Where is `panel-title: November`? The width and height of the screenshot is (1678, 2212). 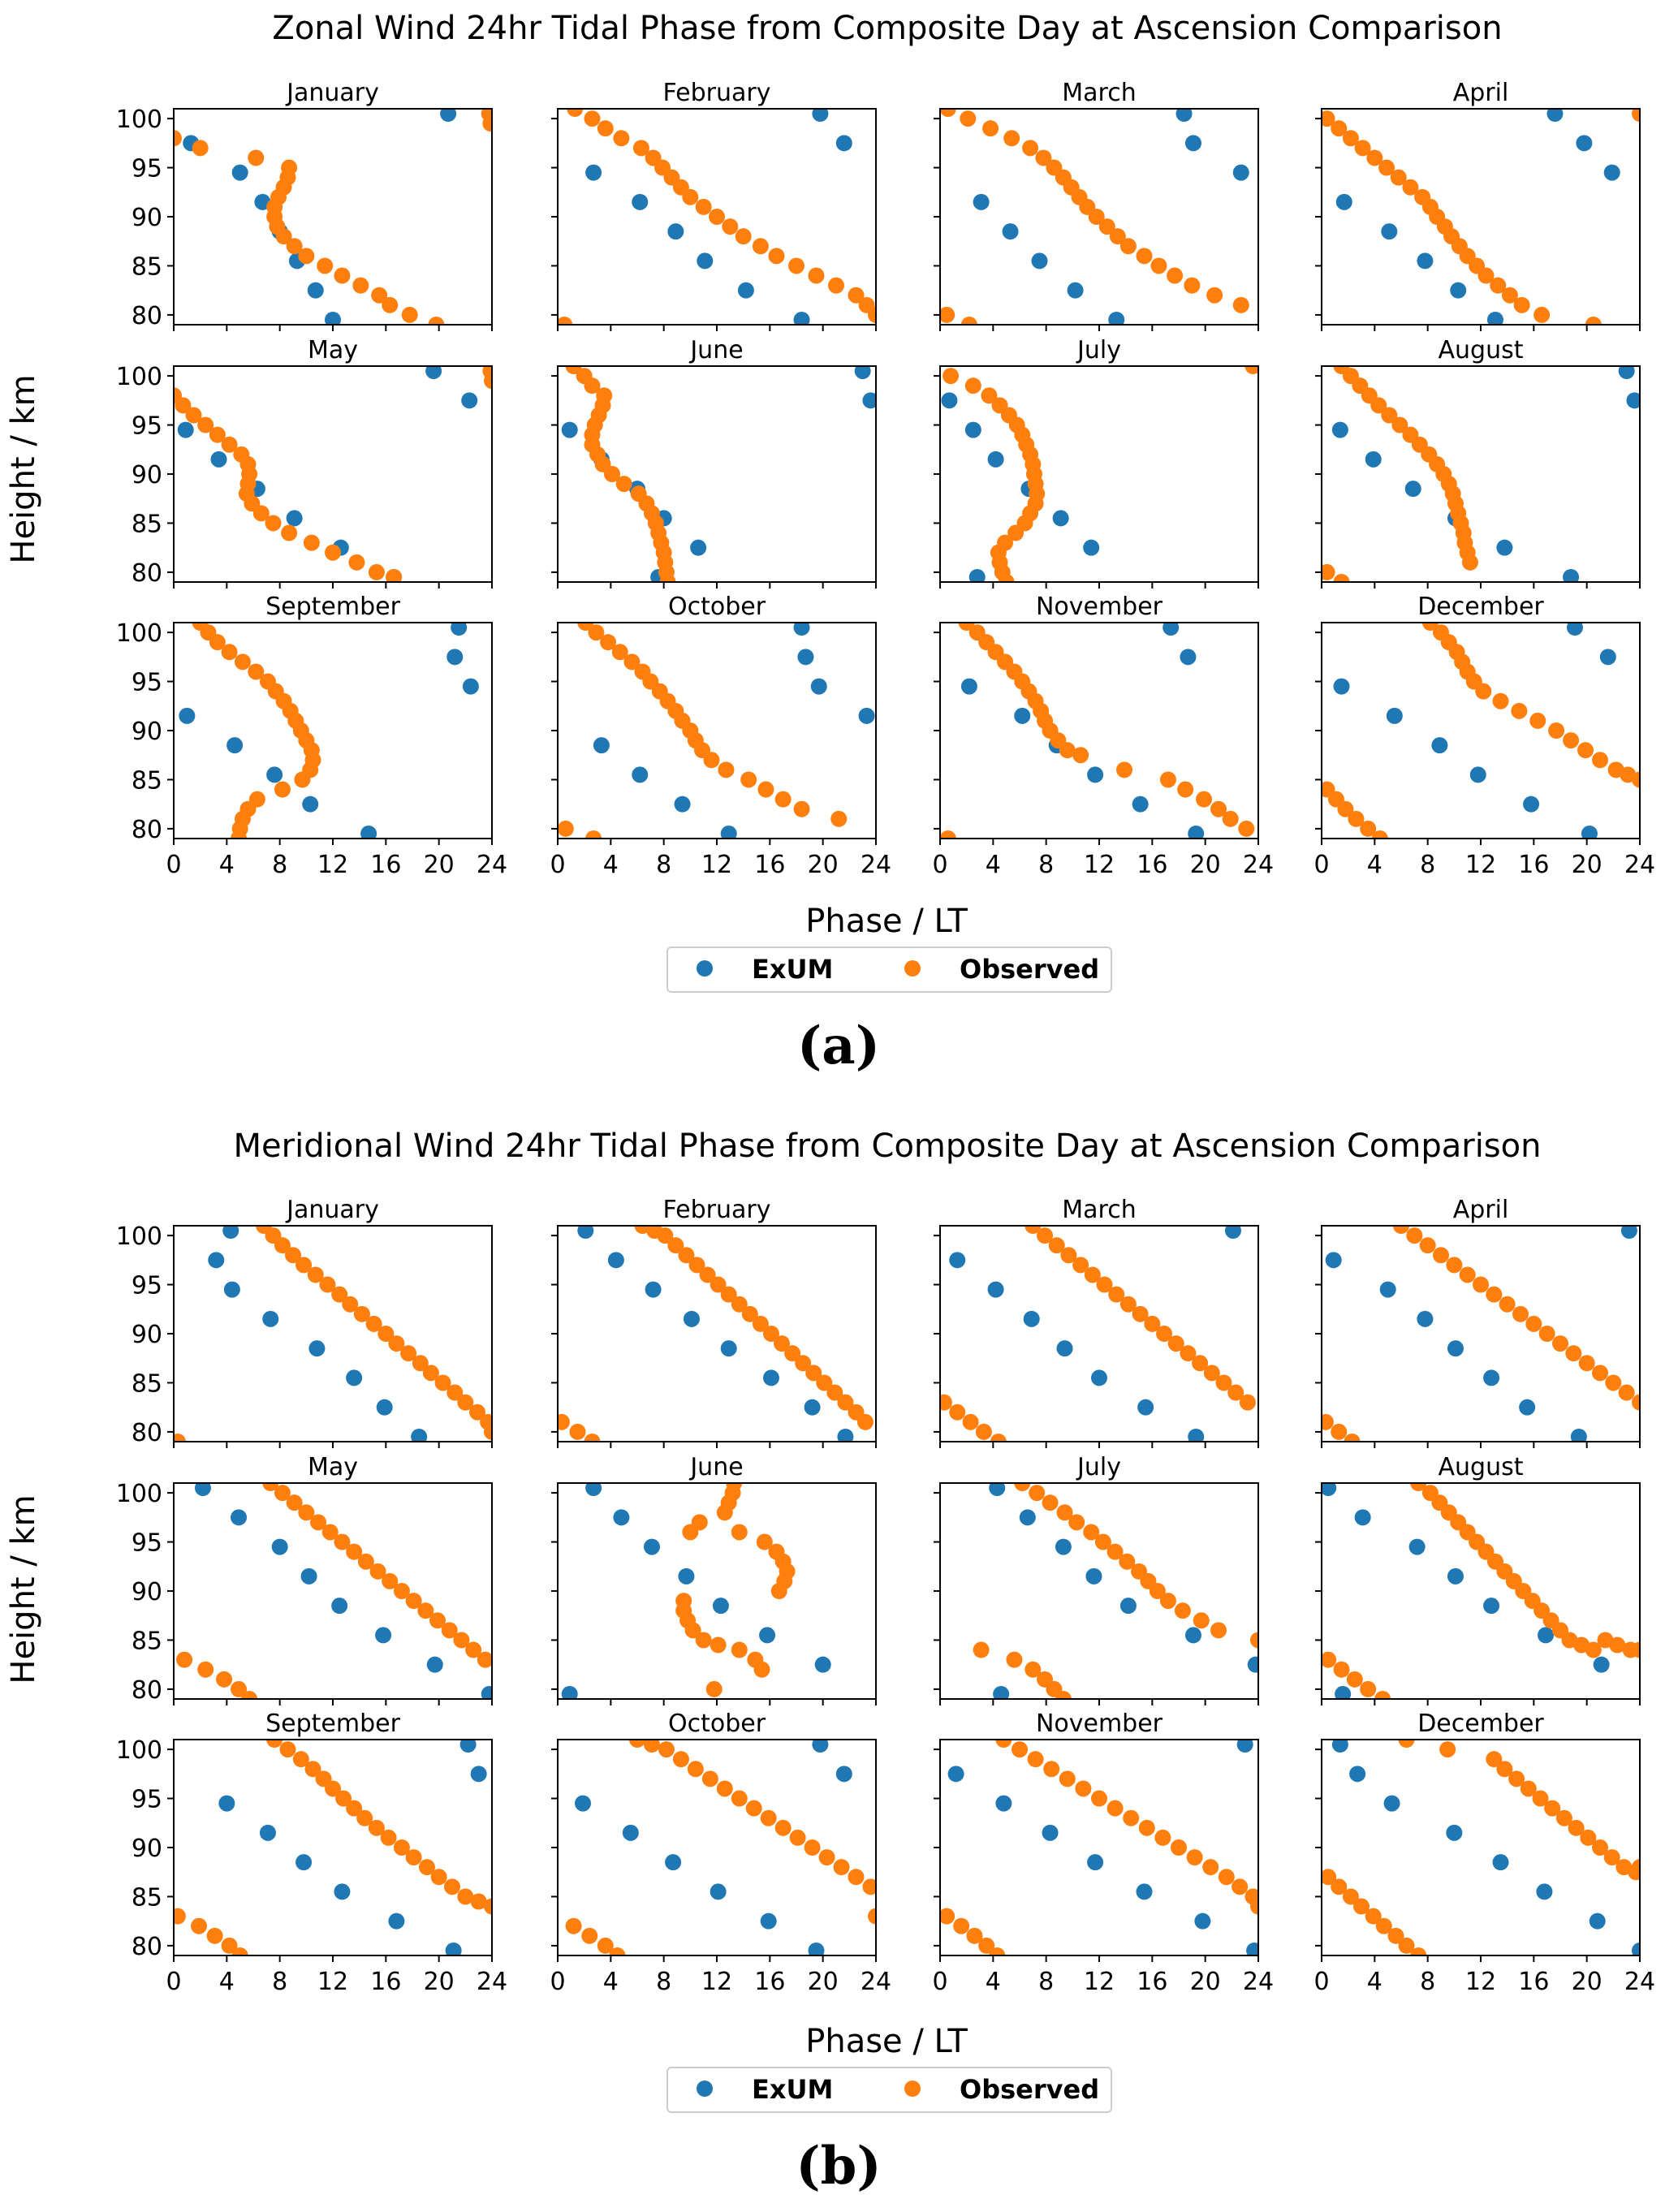 panel-title: November is located at coordinates (1099, 607).